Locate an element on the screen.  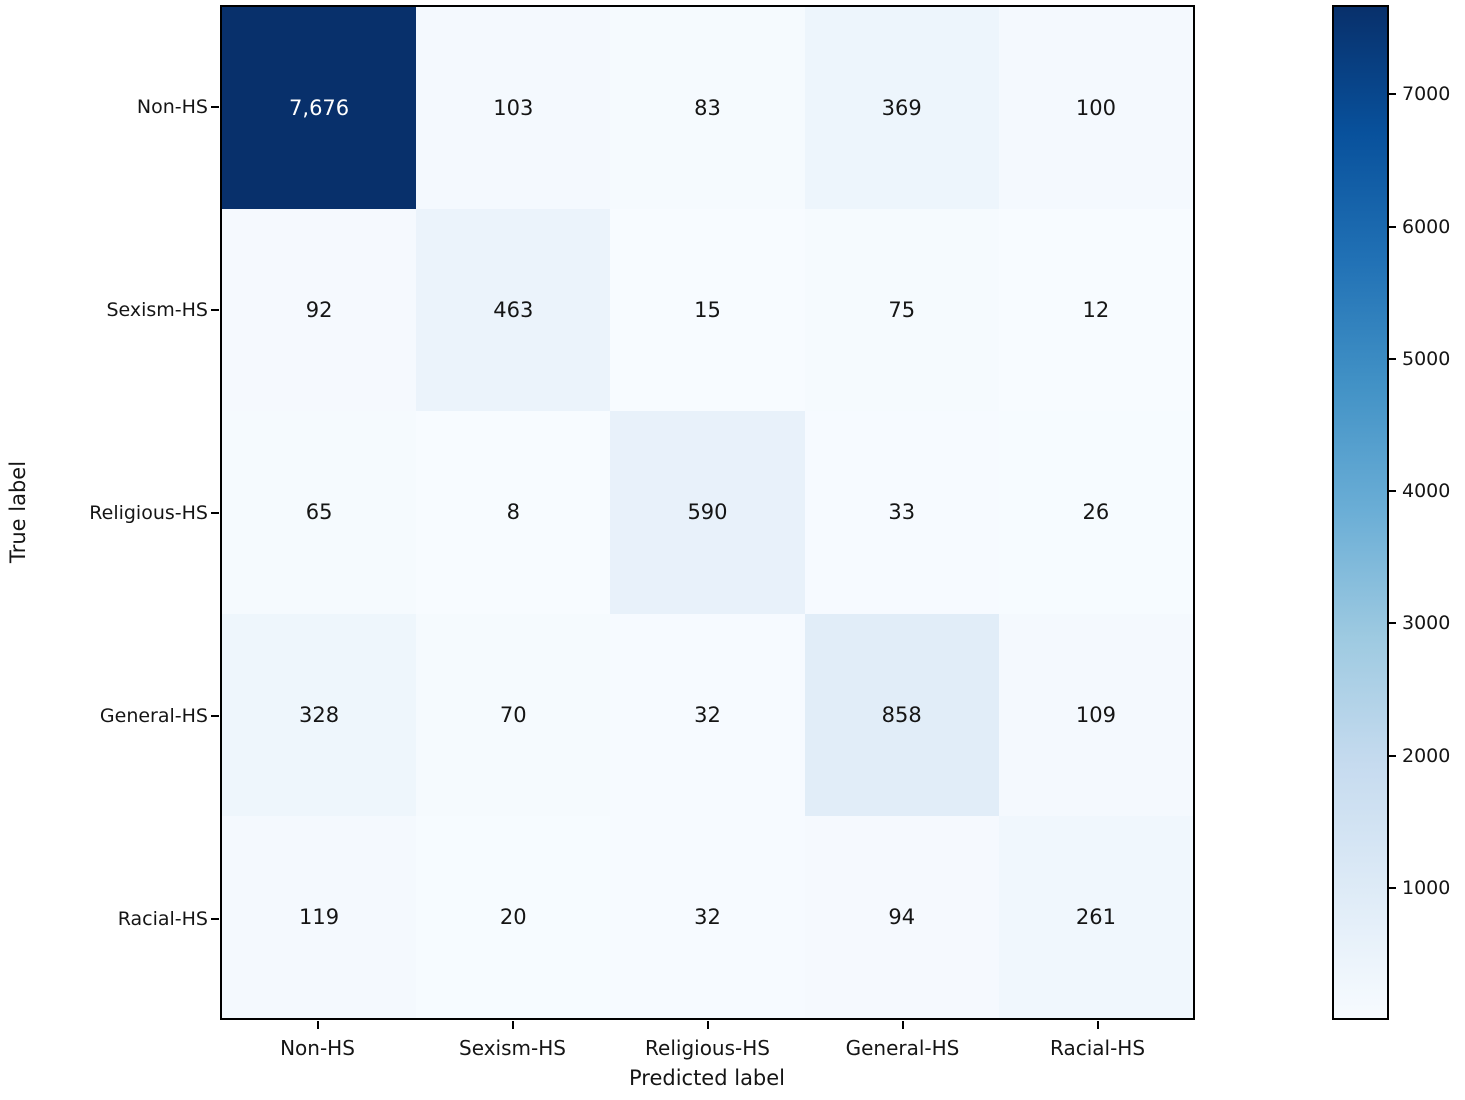
heatmap-cell: 33 is located at coordinates (901, 512).